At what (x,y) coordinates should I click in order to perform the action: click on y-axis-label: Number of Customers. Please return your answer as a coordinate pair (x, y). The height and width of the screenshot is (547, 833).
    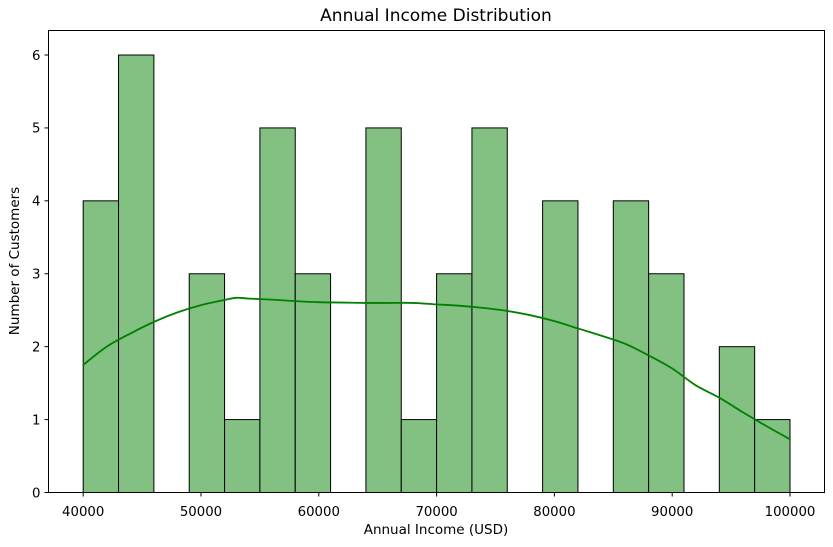
    Looking at the image, I should click on (15, 261).